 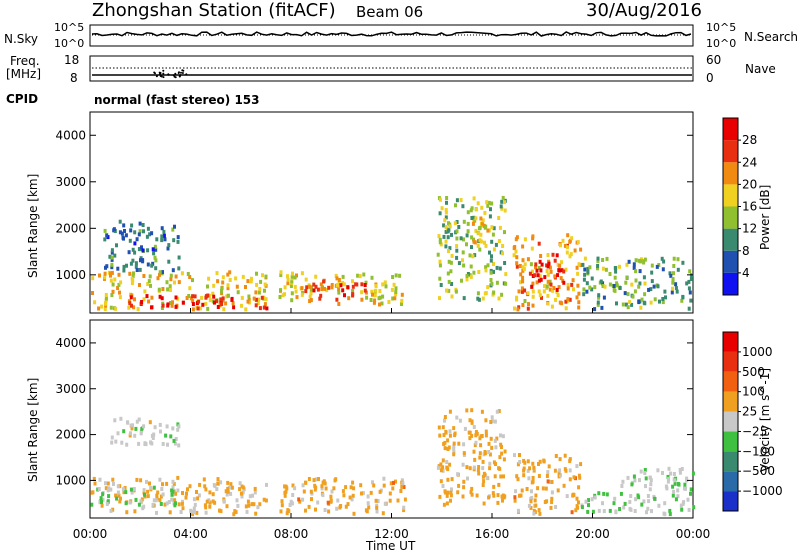 What do you see at coordinates (749, 207) in the screenshot?
I see `colorbar-tick-label: 16` at bounding box center [749, 207].